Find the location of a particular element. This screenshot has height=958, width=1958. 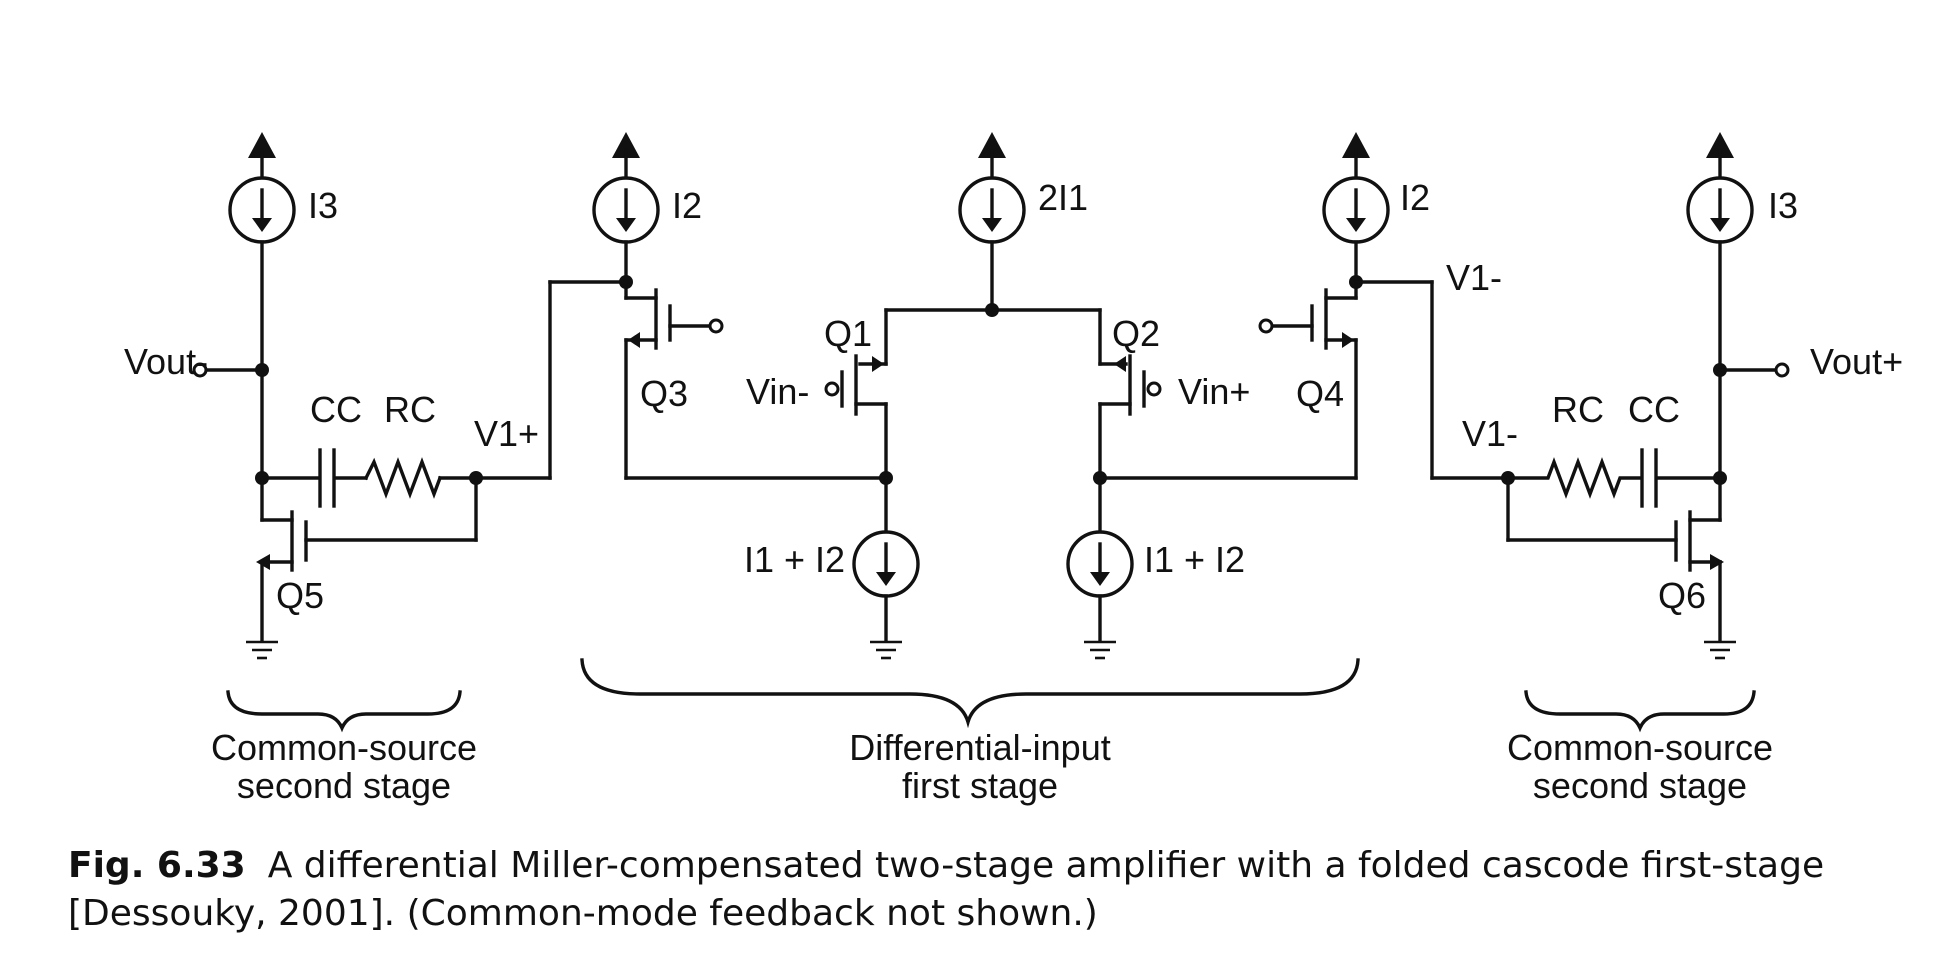

label-tail-right: I1 + I2 is located at coordinates (1194, 559).